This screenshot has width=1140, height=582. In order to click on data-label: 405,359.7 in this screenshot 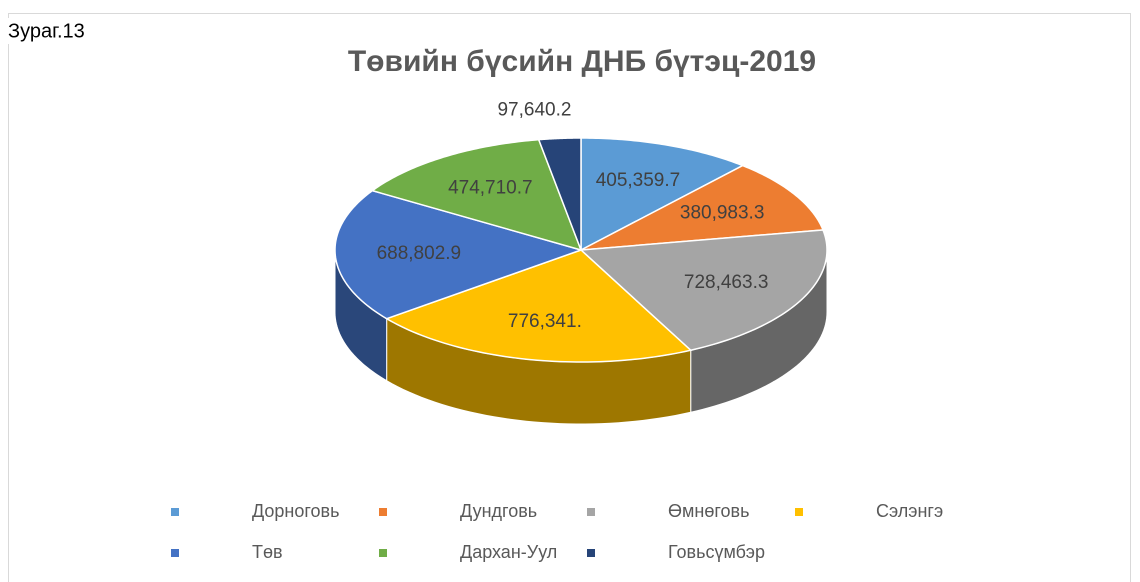, I will do `click(638, 180)`.